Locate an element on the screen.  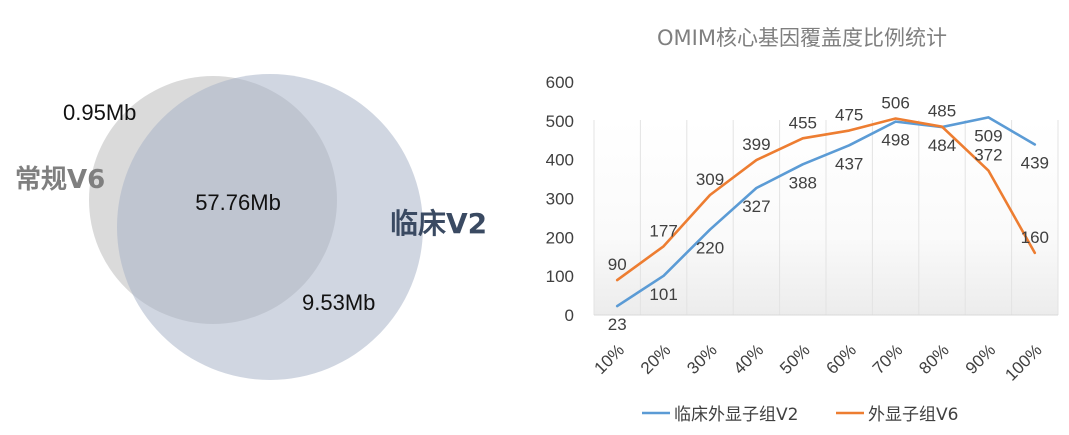
y-tick-label: 300 is located at coordinates (560, 199).